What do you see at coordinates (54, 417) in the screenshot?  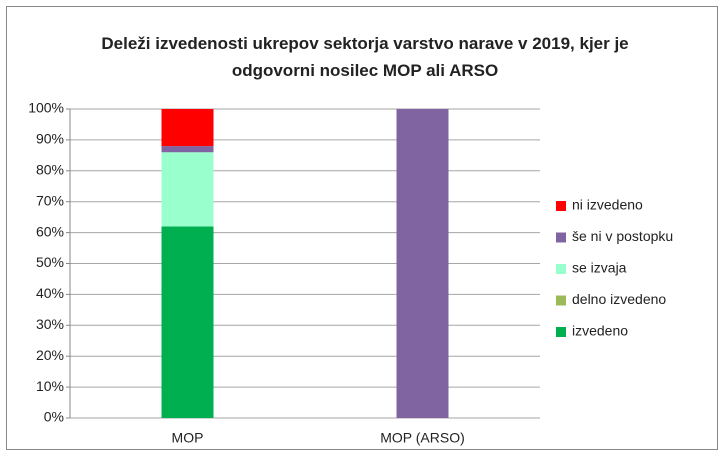 I see `y-tick-label: 0%` at bounding box center [54, 417].